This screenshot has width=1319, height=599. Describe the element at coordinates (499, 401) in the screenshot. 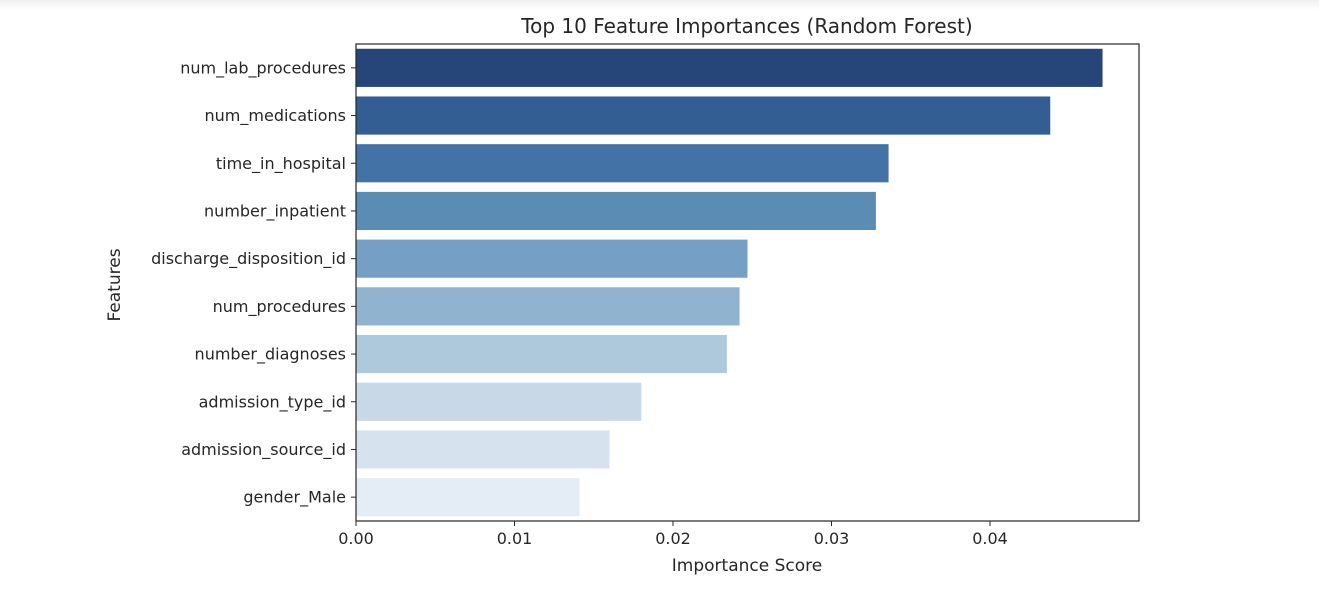

I see `bar-admission-type-id` at that location.